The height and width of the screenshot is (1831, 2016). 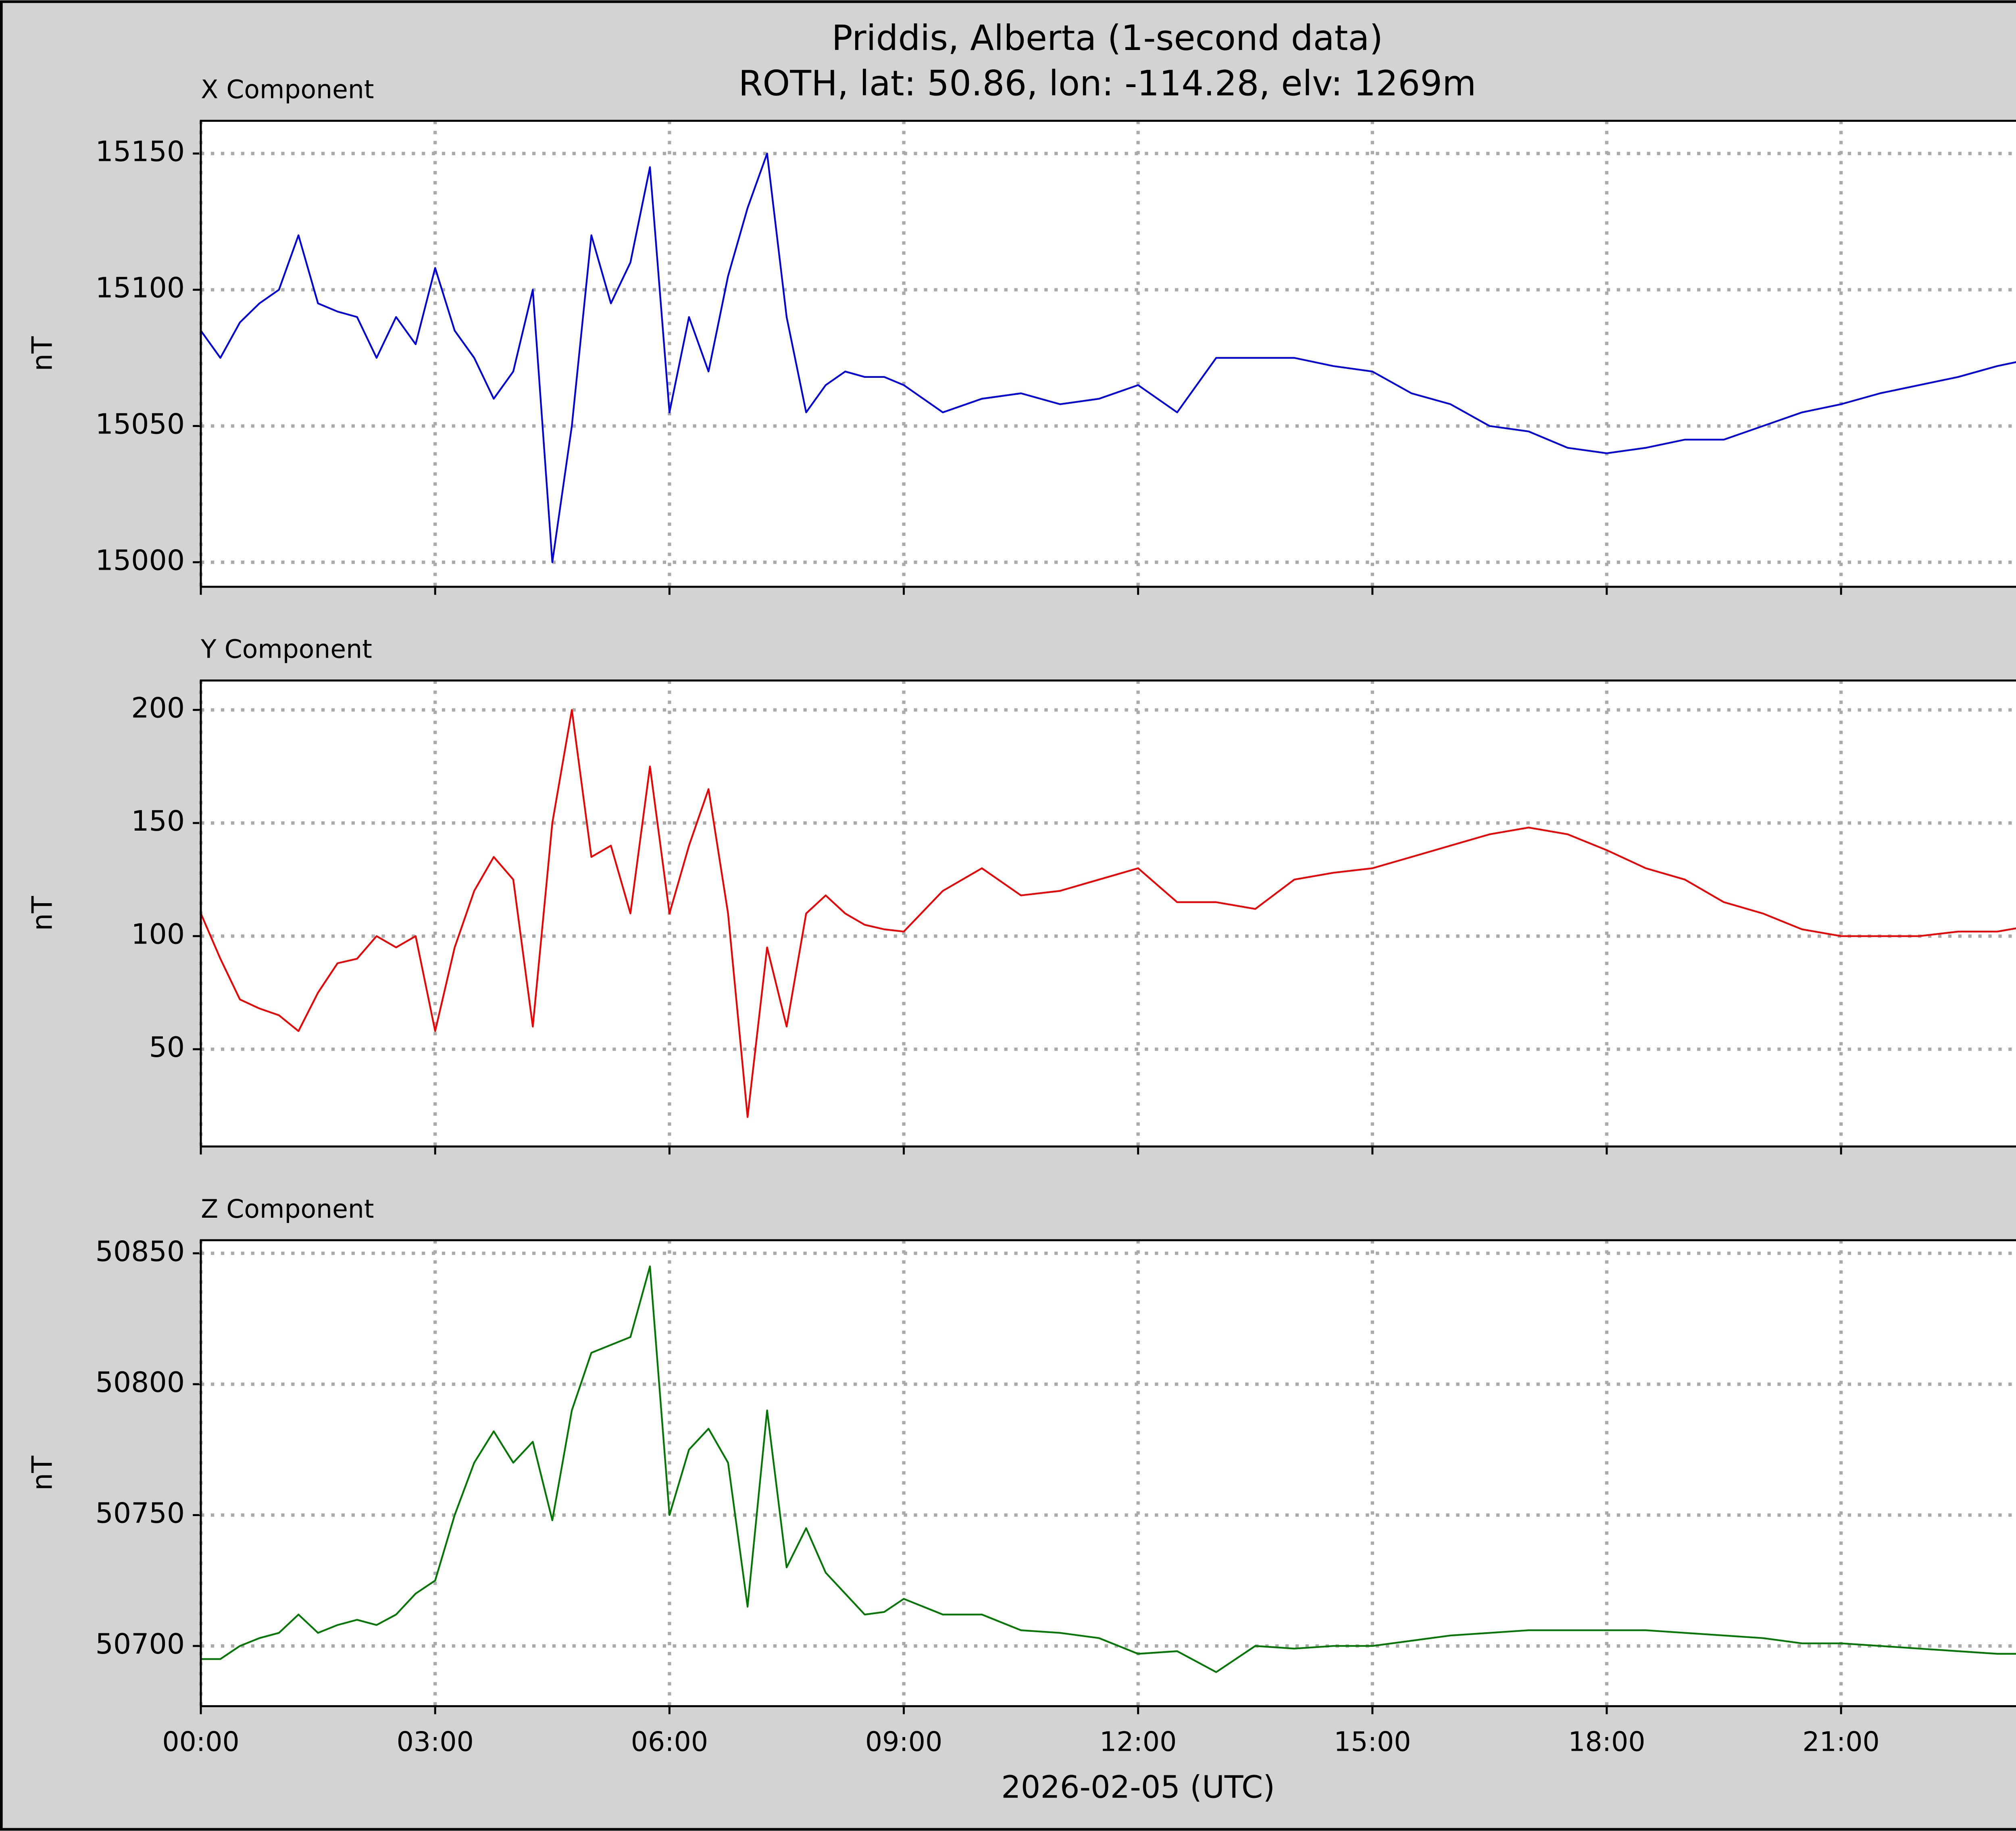 What do you see at coordinates (140, 1251) in the screenshot?
I see `y-tick-label: 50850` at bounding box center [140, 1251].